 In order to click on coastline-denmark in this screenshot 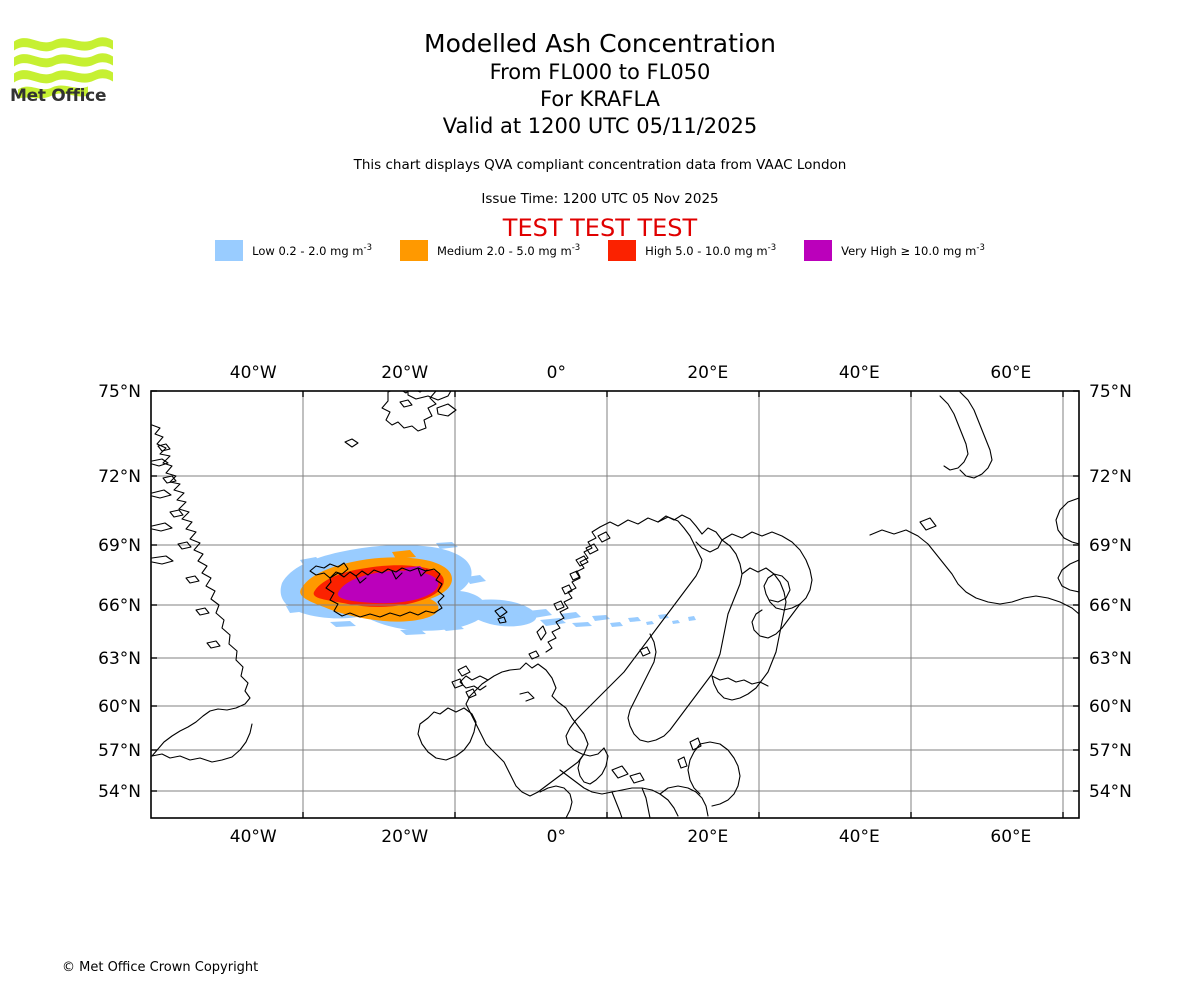, I will do `click(593, 766)`.